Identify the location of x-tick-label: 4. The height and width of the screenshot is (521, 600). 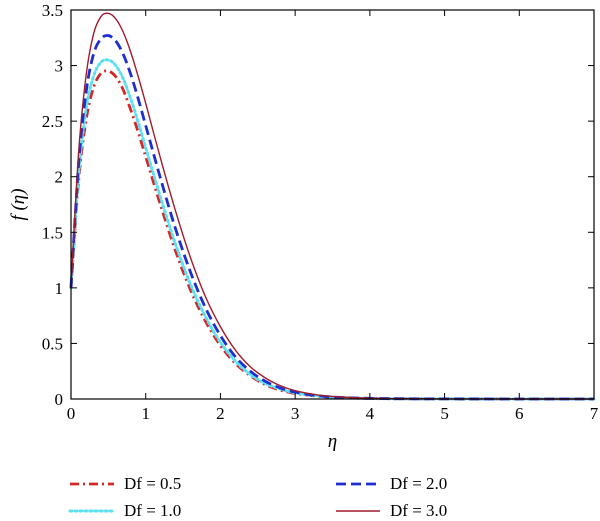
(370, 413).